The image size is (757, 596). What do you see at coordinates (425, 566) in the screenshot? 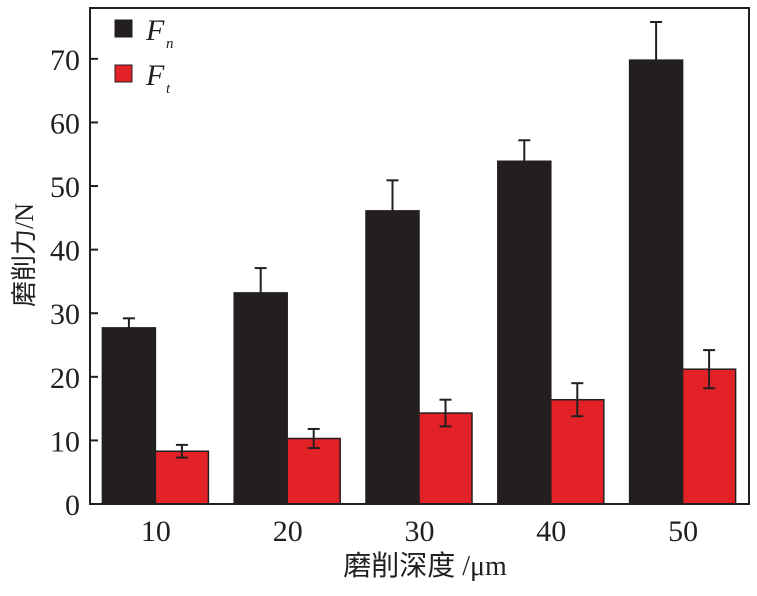
I see `x-axis-label: 磨削深度 /μm` at bounding box center [425, 566].